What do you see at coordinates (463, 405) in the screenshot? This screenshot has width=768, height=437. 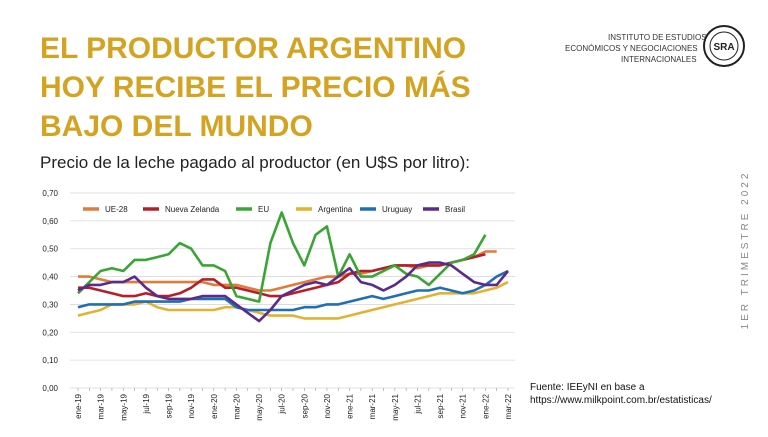 I see `x-tick-label: nov-21` at bounding box center [463, 405].